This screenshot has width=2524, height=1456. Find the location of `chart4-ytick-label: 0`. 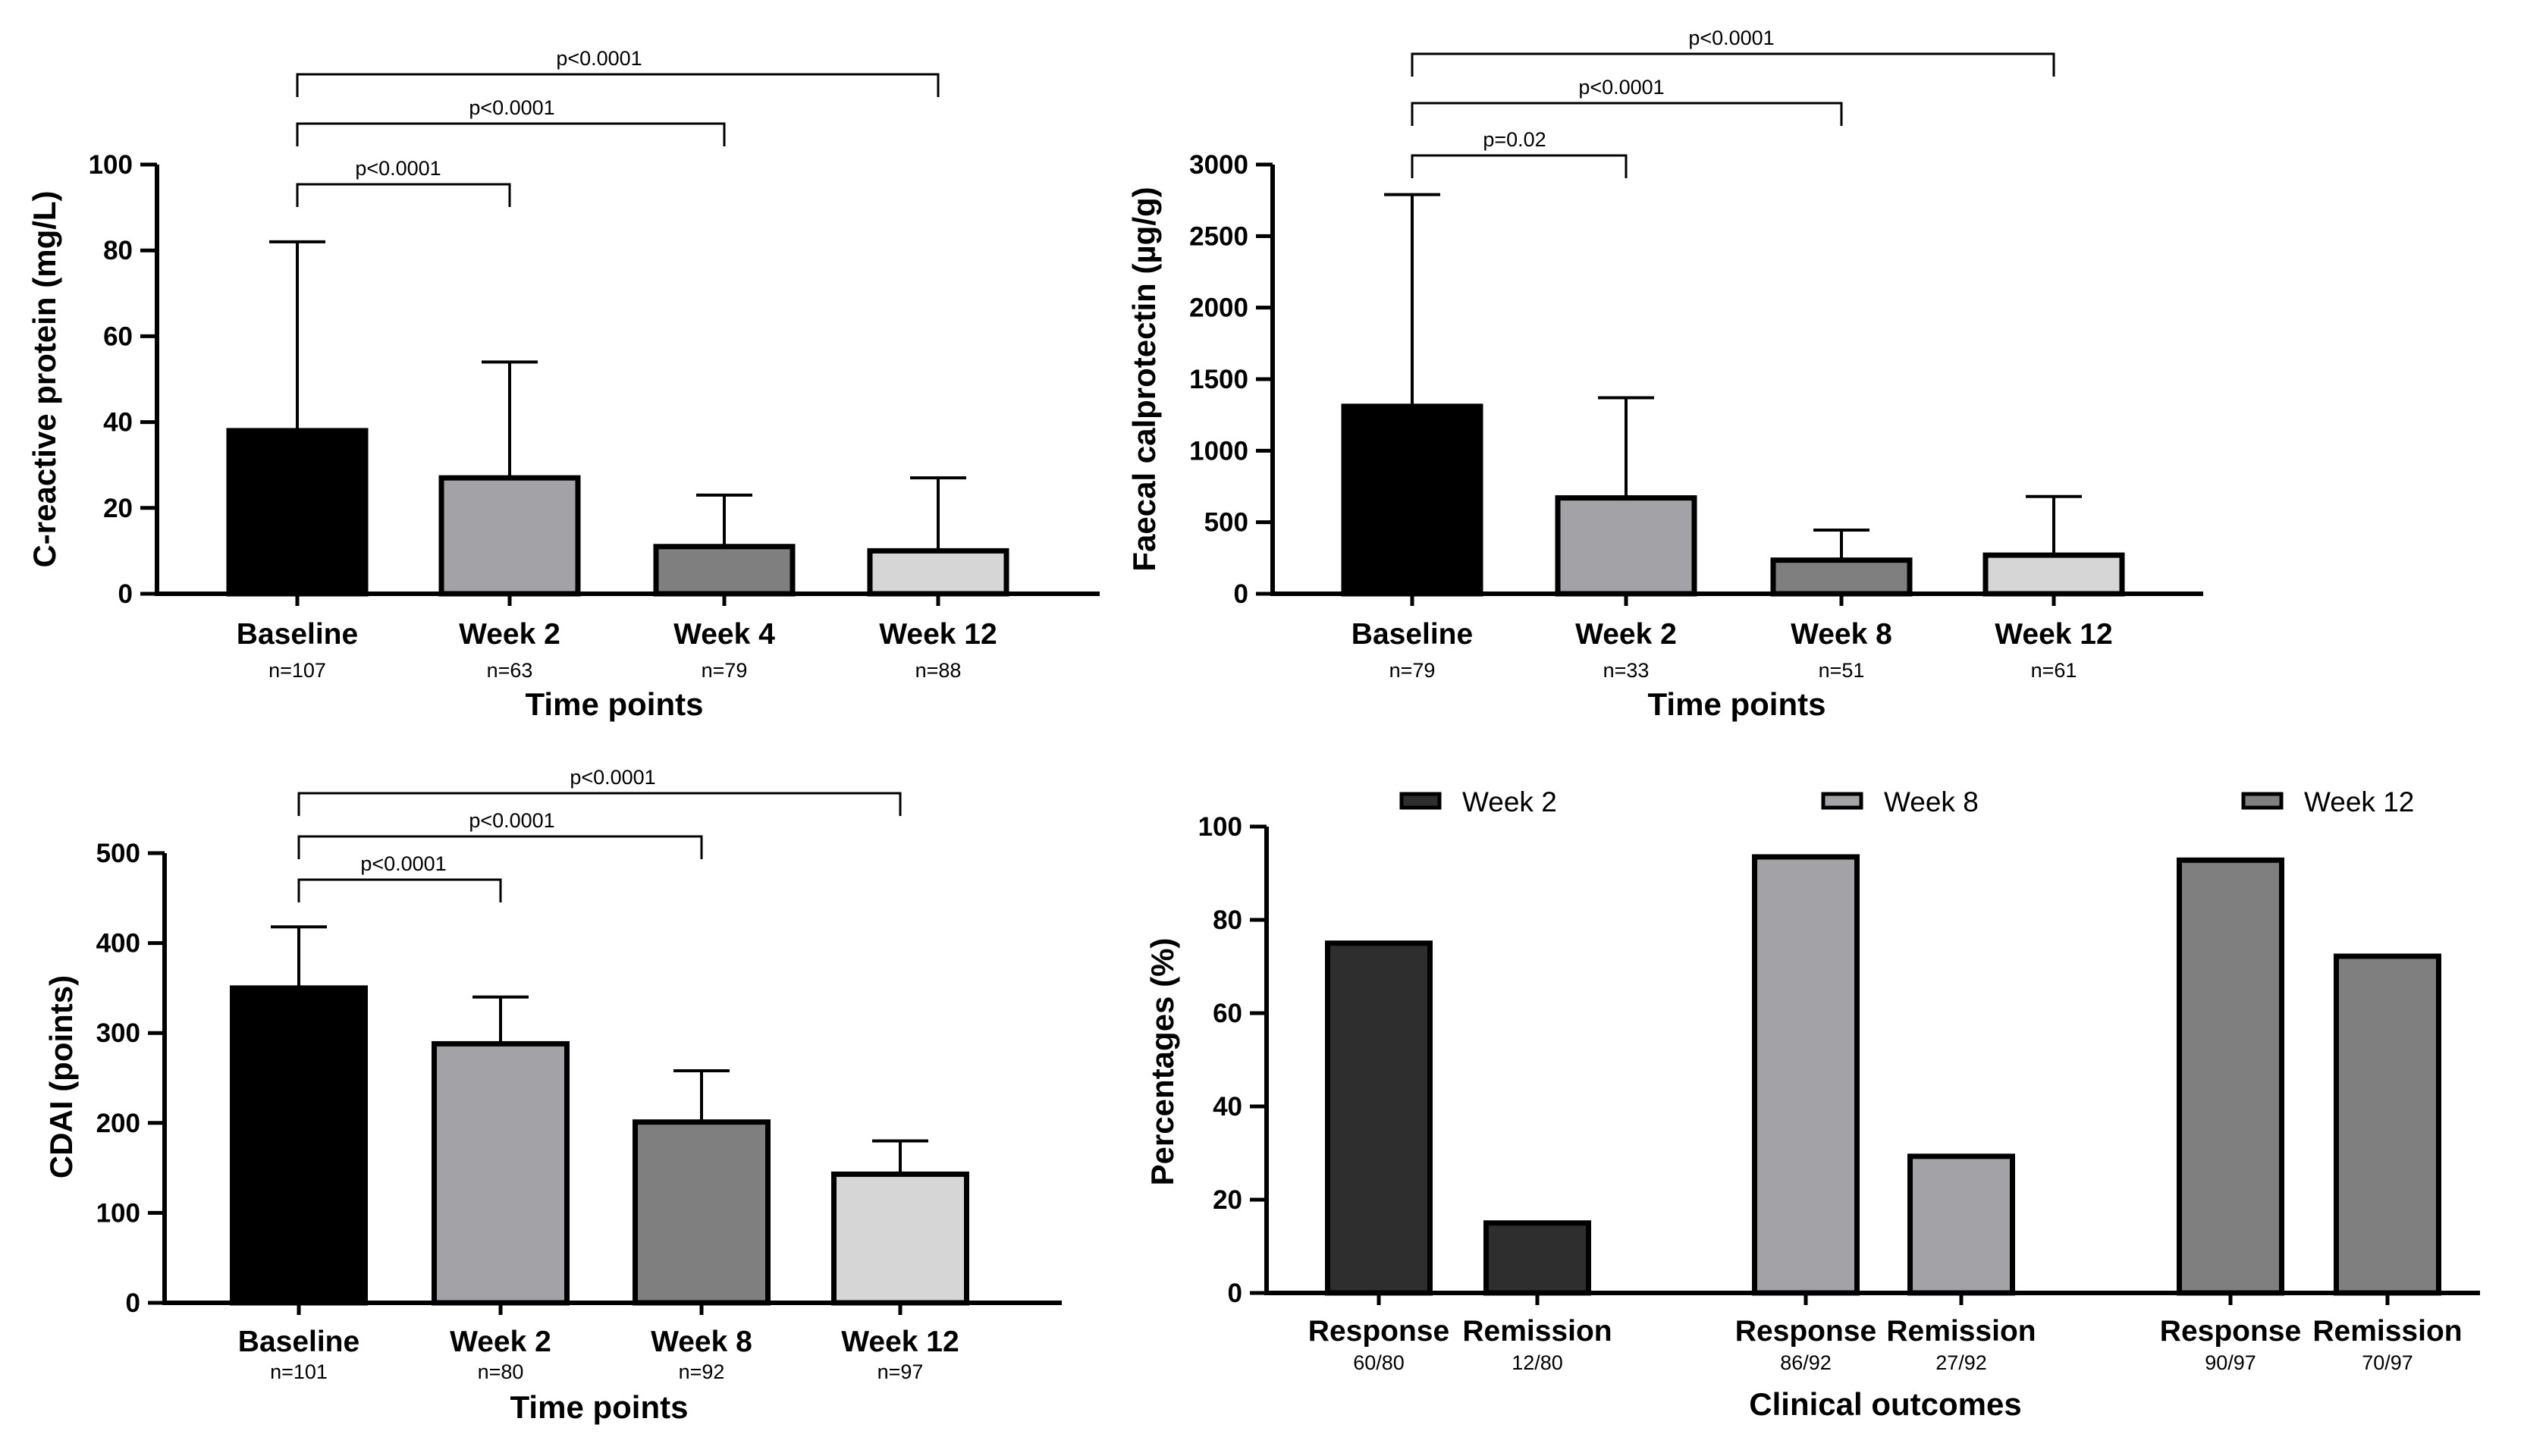

chart4-ytick-label: 0 is located at coordinates (1235, 1293).